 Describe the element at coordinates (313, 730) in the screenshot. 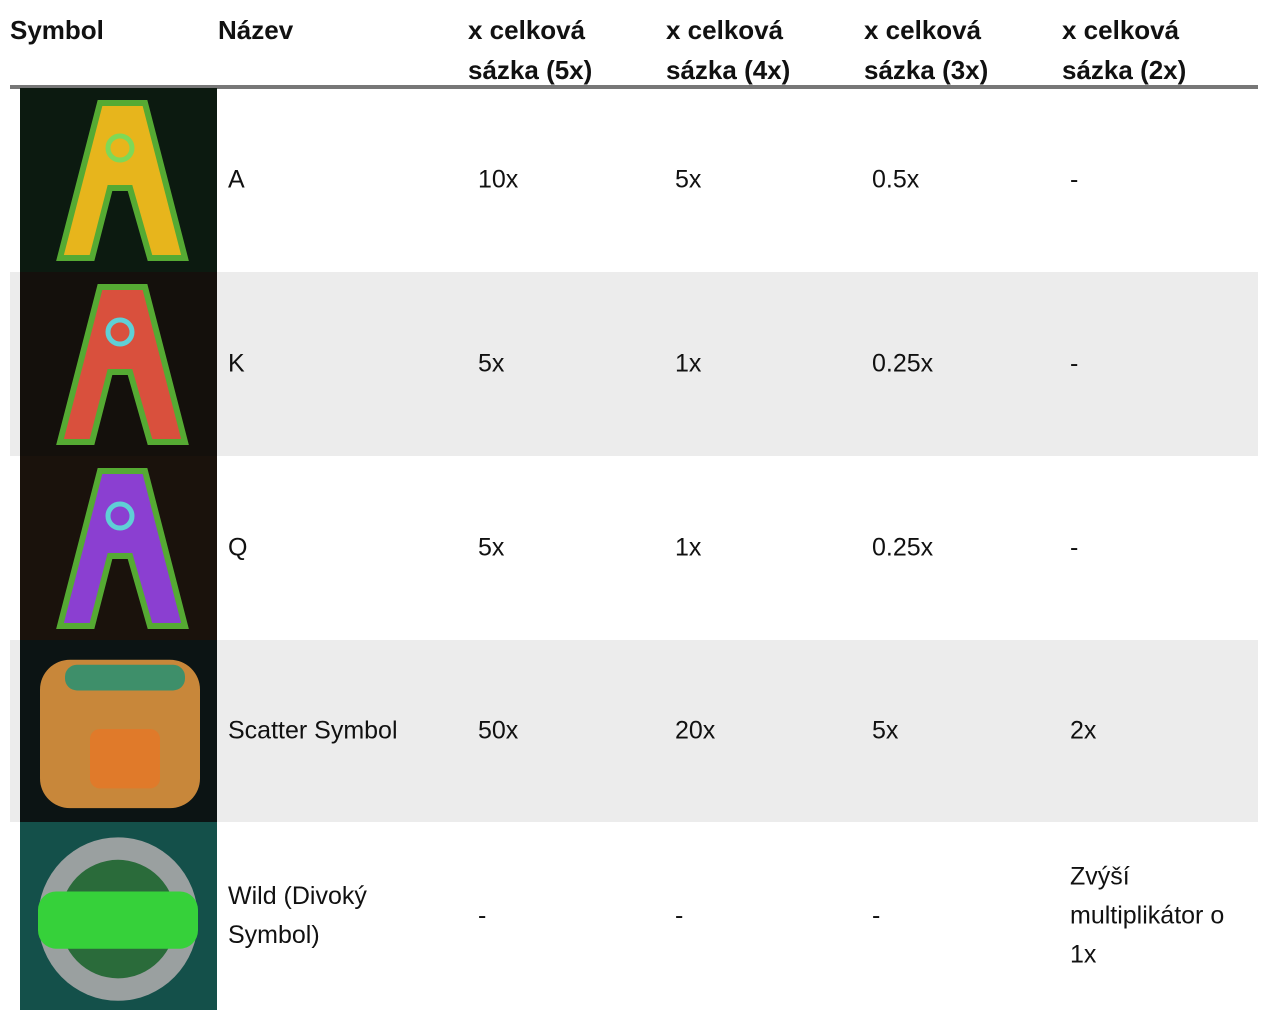

I see `symbol-name: Scatter Symbol` at that location.